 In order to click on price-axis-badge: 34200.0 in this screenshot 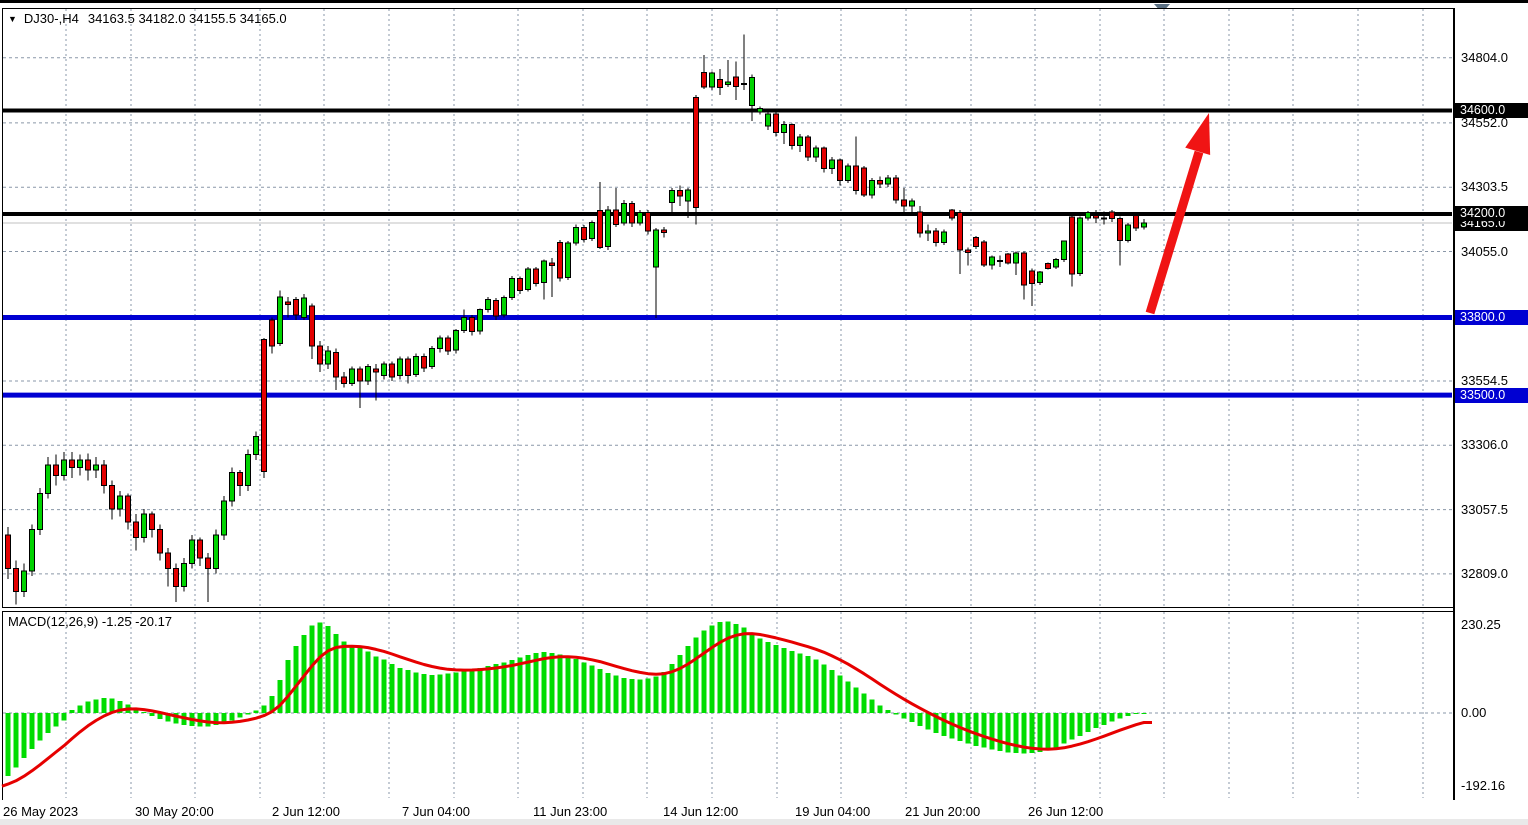, I will do `click(1491, 214)`.